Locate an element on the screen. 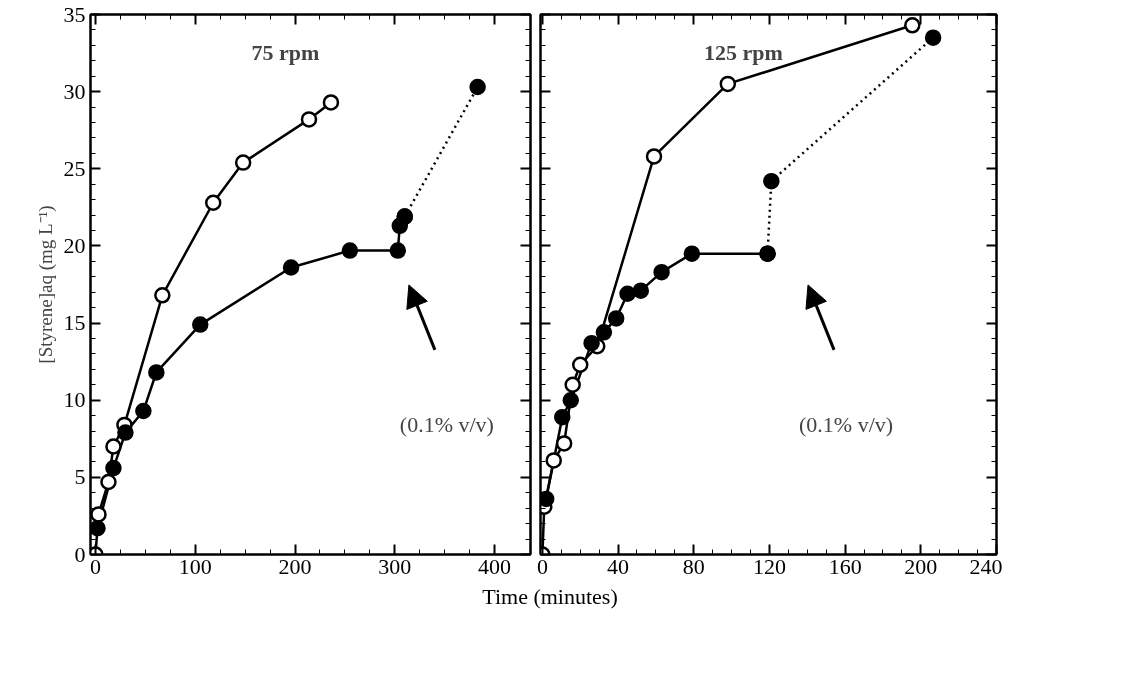 The width and height of the screenshot is (1140, 690). x-tick-label: 0 is located at coordinates (542, 566).